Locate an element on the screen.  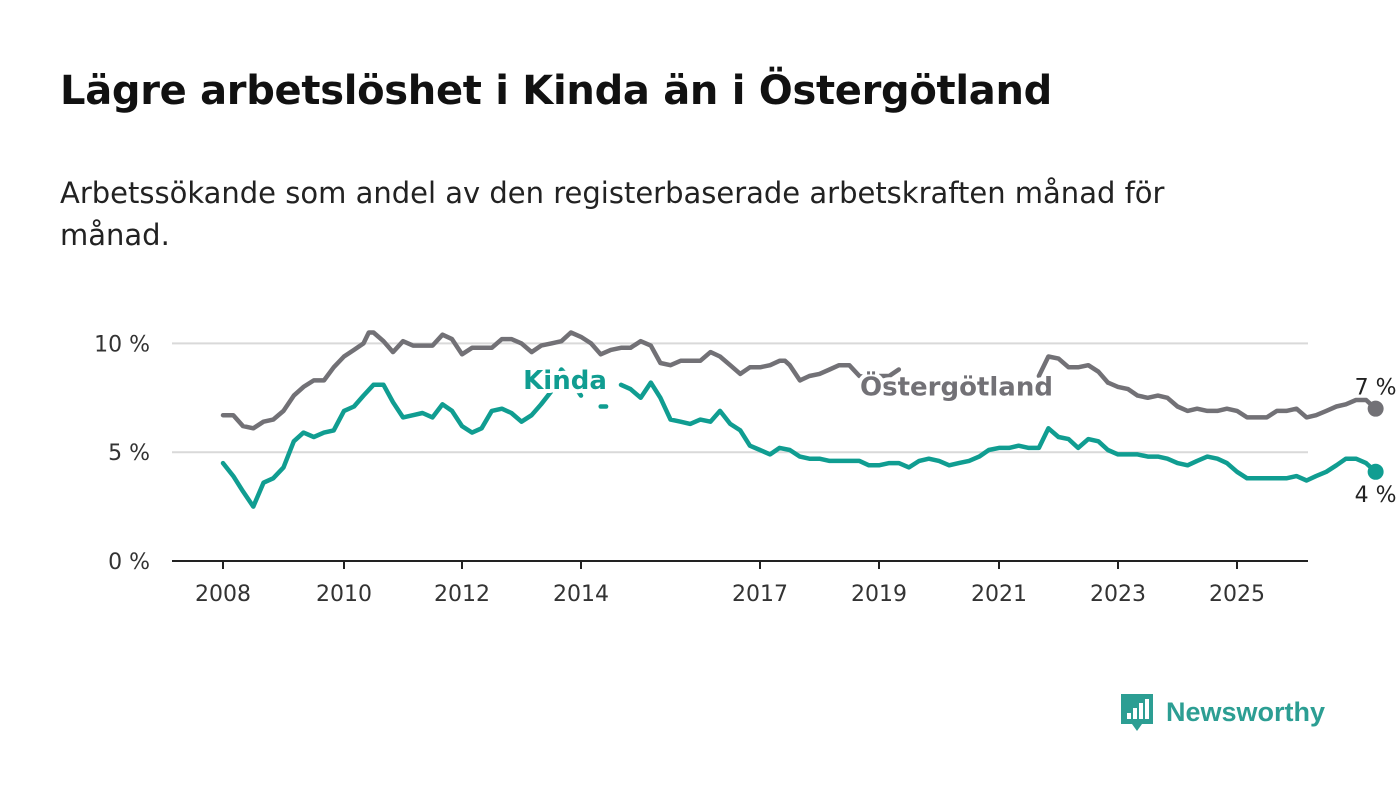
series-name-halo: Kinda is located at coordinates (565, 381).